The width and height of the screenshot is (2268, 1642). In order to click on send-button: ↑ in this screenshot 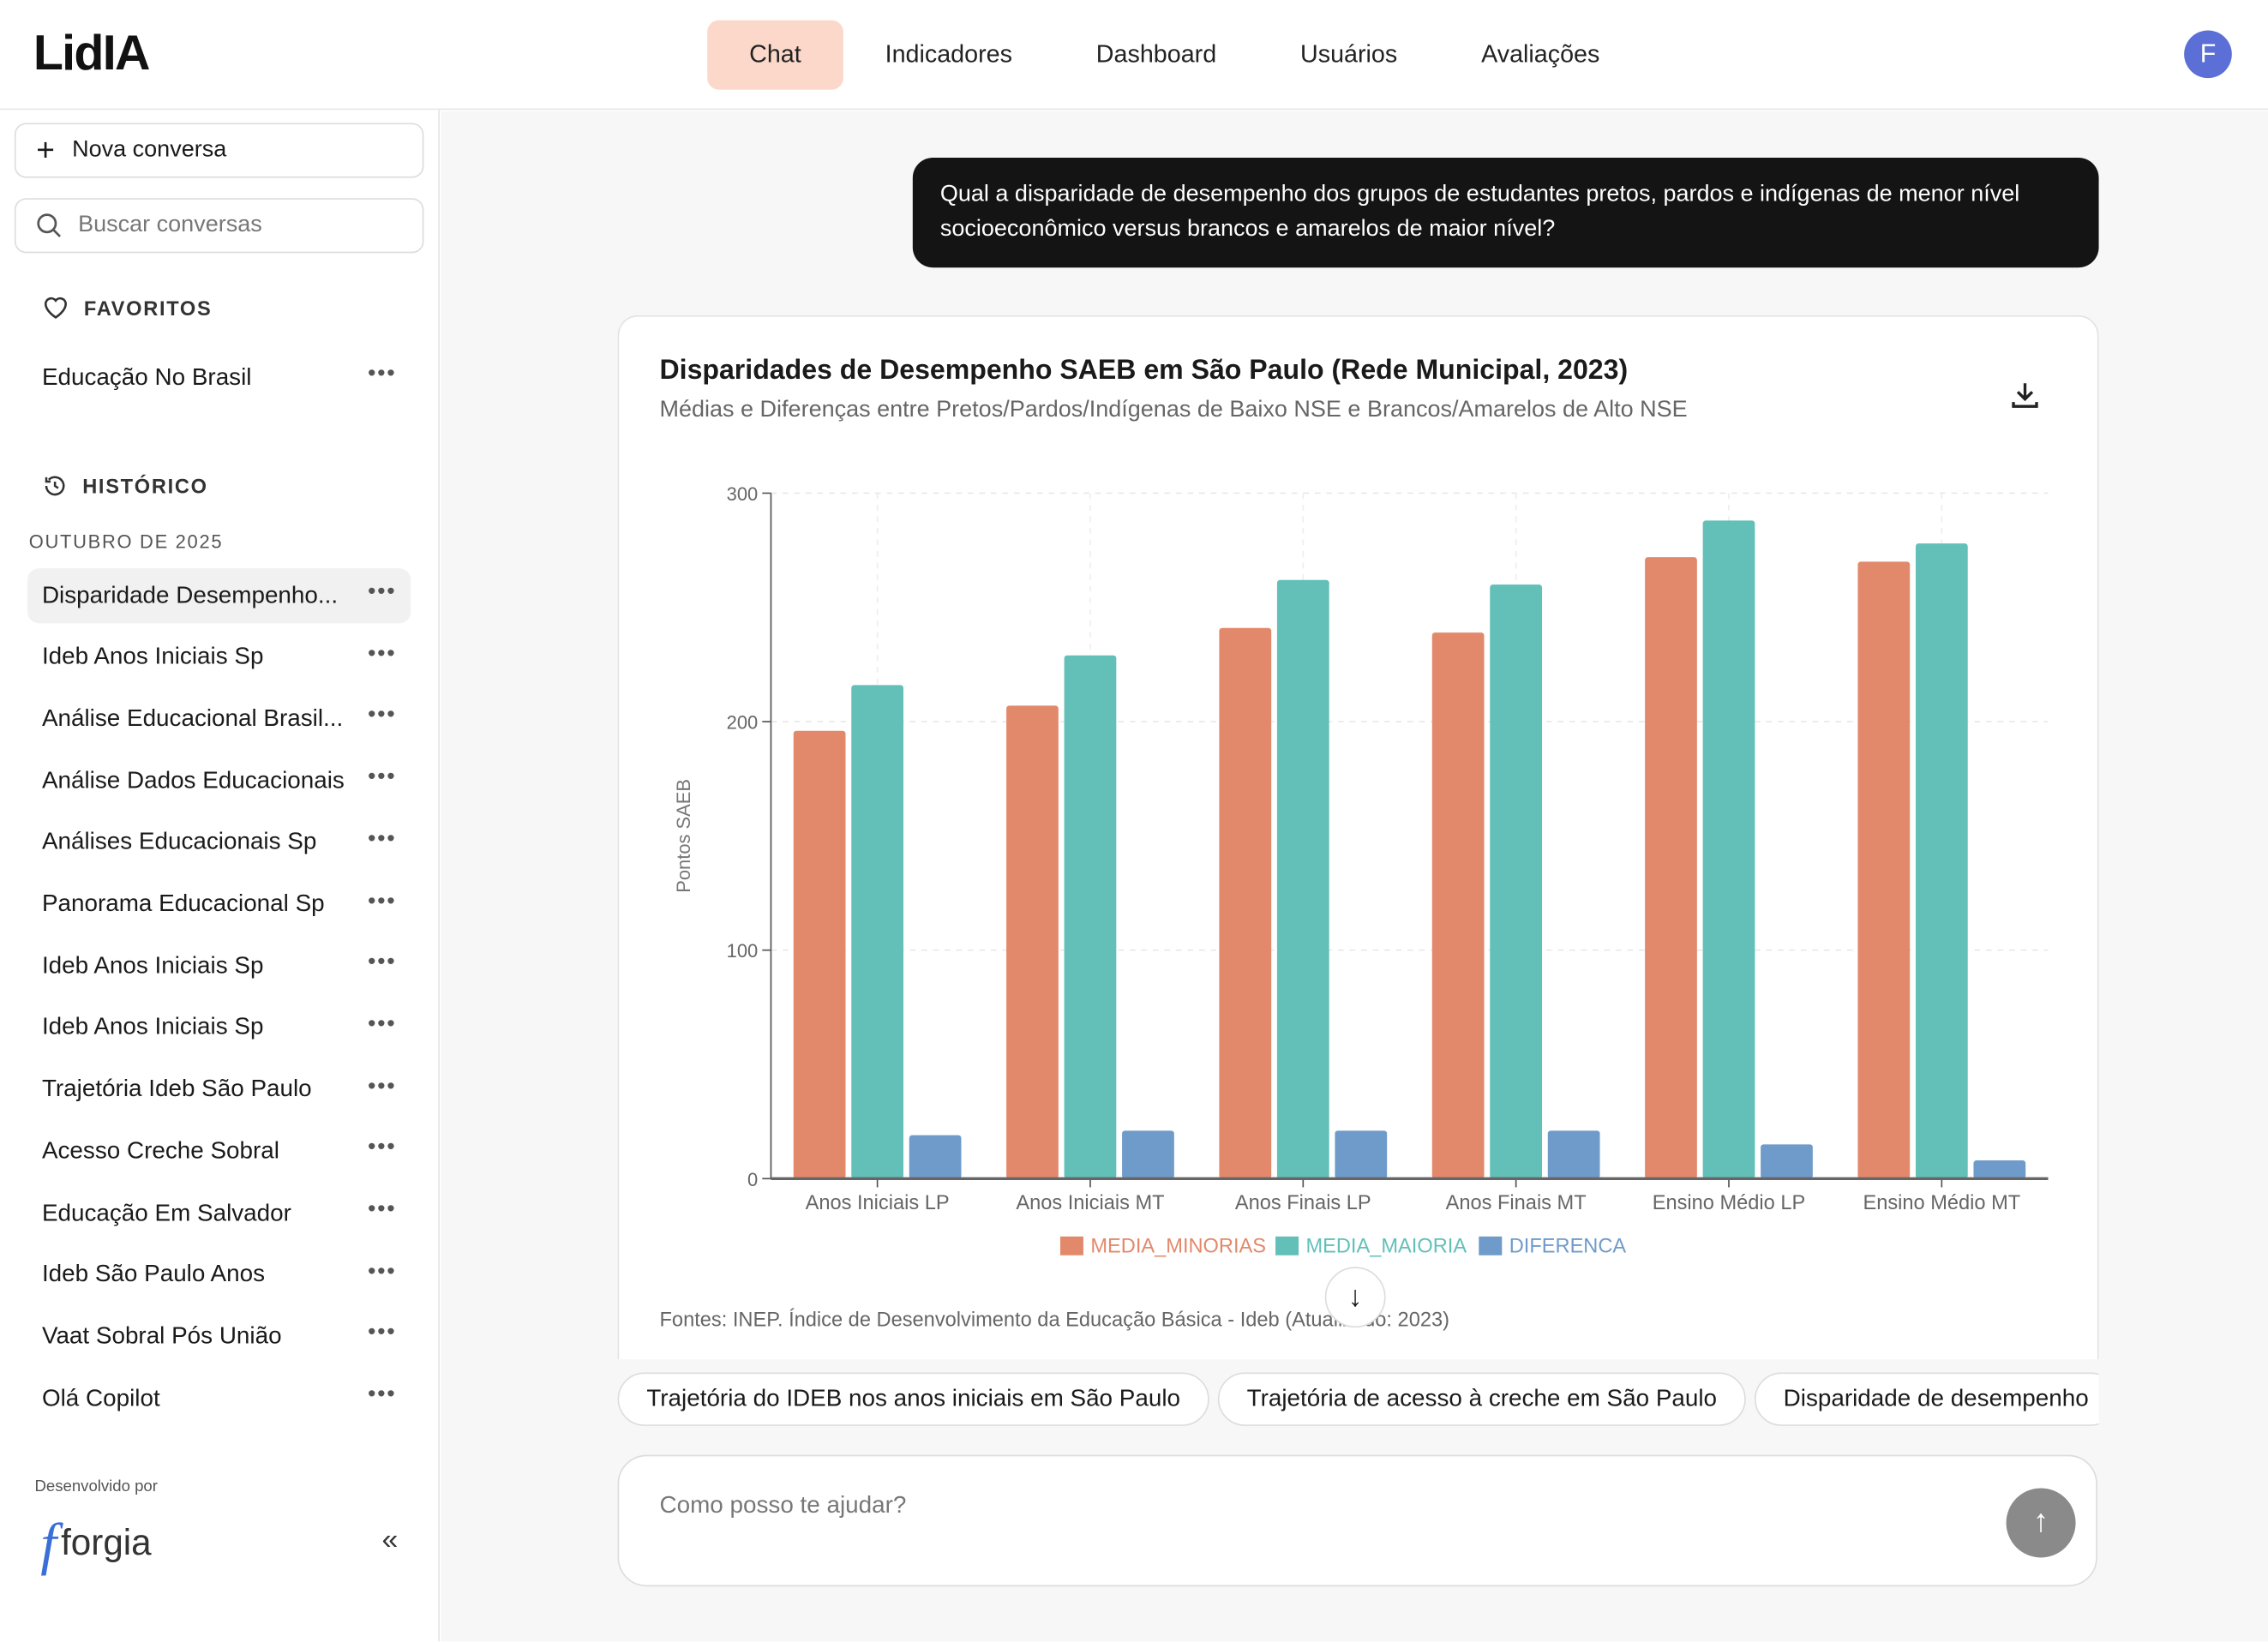, I will do `click(2041, 1523)`.